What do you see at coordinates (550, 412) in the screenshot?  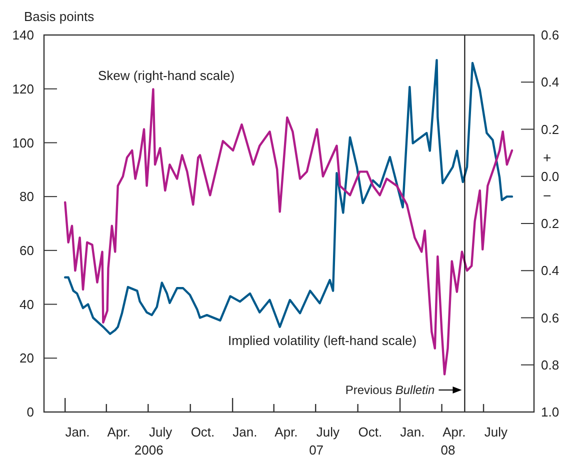 I see `y2-tick-label: 1.0` at bounding box center [550, 412].